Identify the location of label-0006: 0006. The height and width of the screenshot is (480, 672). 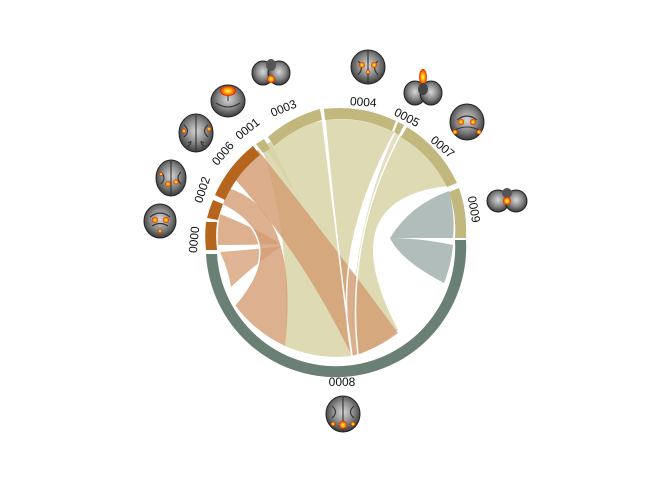
(223, 153).